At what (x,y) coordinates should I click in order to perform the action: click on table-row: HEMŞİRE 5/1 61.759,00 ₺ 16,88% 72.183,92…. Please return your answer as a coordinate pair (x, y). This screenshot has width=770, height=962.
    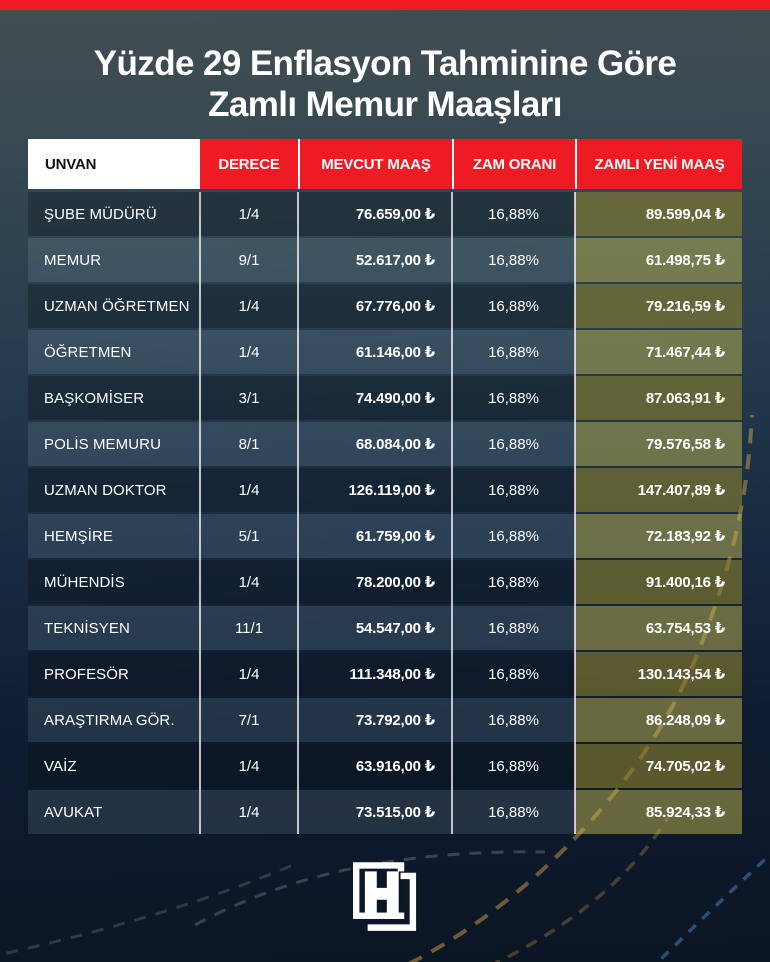
    Looking at the image, I should click on (385, 536).